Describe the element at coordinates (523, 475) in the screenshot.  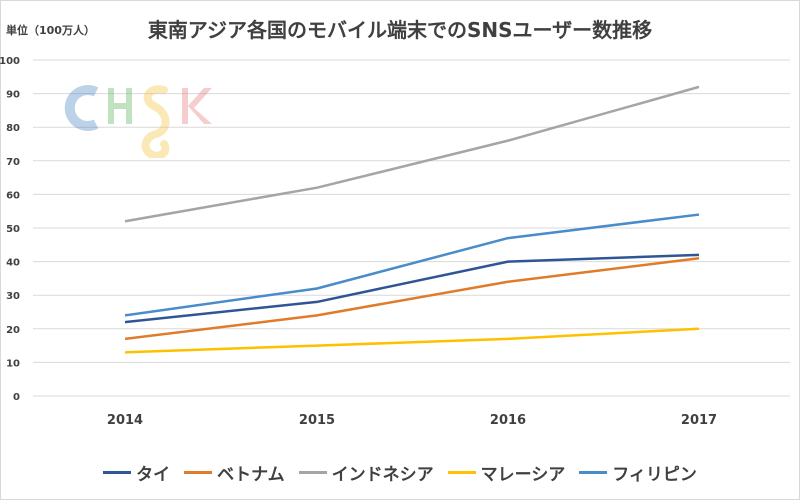
I see `legend-label: マレーシア` at that location.